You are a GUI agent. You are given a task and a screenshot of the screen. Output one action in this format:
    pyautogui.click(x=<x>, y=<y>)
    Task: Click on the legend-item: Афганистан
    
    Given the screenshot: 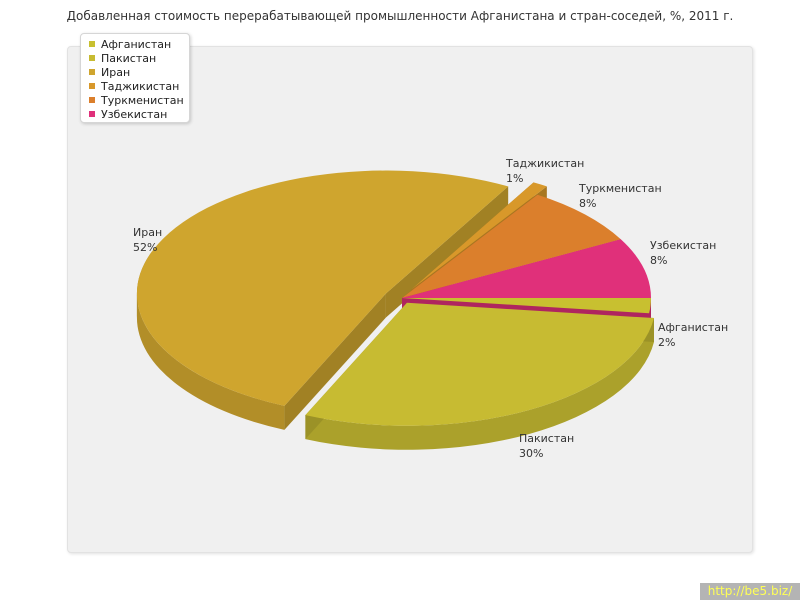 What is the action you would take?
    pyautogui.click(x=139, y=44)
    